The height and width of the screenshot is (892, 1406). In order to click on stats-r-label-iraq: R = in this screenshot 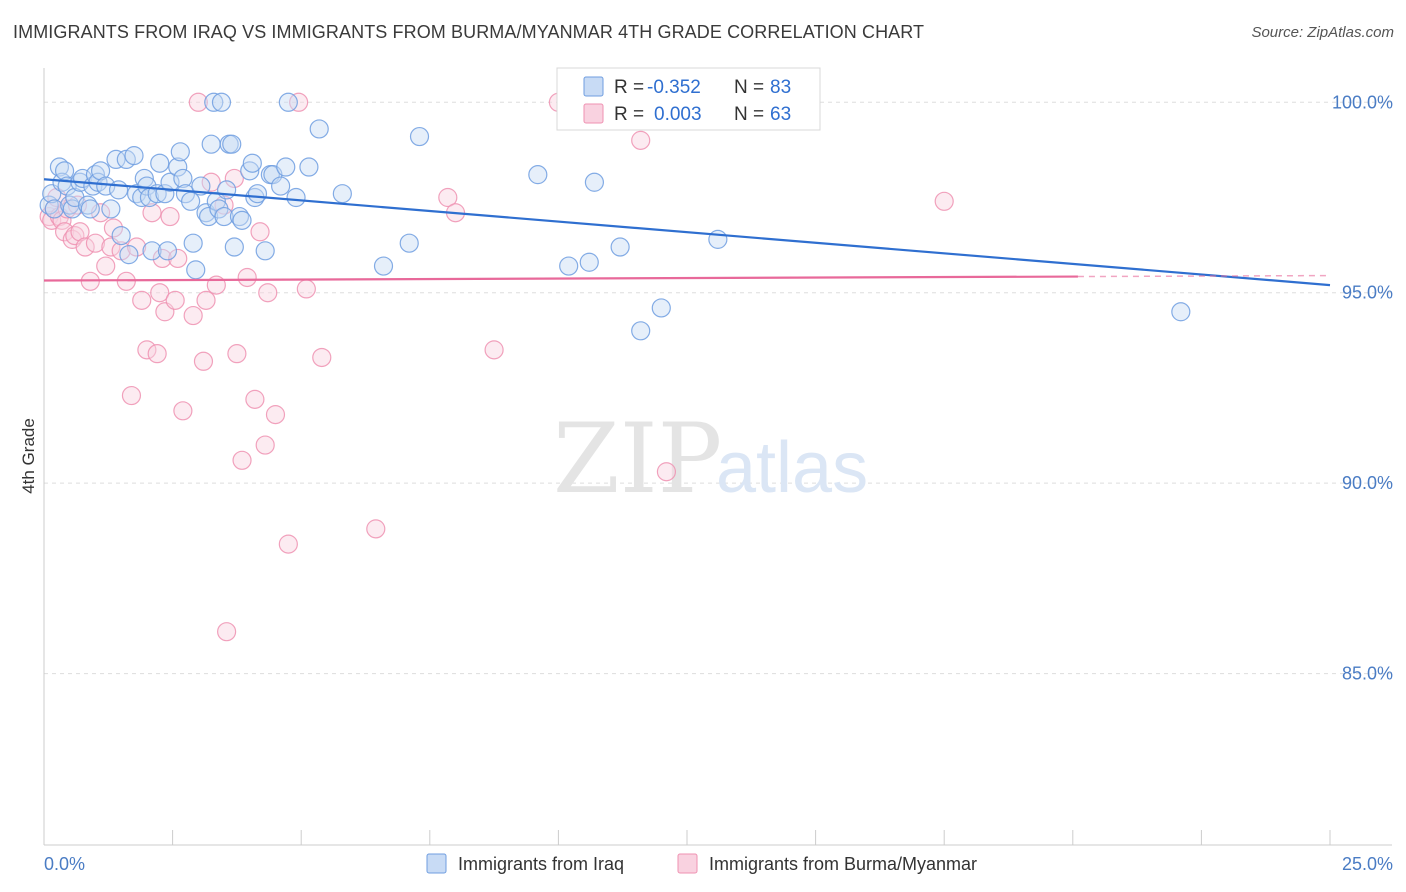, I will do `click(629, 87)`.